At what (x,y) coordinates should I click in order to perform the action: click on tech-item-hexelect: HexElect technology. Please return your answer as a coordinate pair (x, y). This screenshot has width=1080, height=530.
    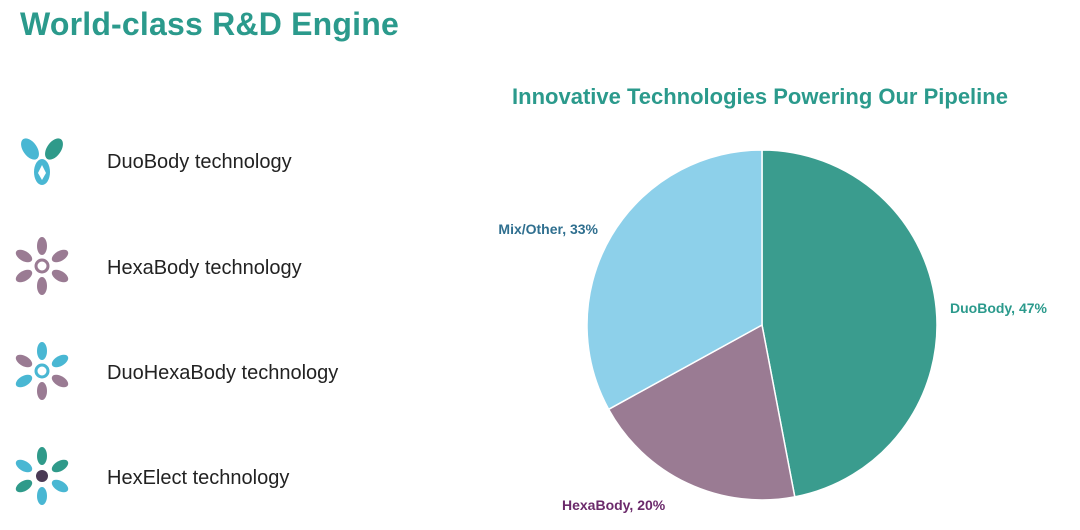
    Looking at the image, I should click on (220, 479).